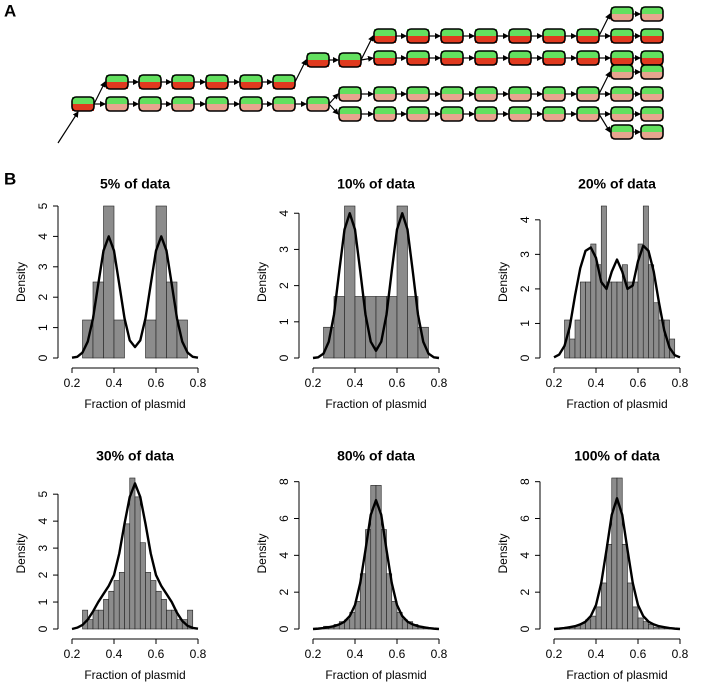 This screenshot has width=714, height=697. What do you see at coordinates (525, 481) in the screenshot?
I see `y-tick-label: 8` at bounding box center [525, 481].